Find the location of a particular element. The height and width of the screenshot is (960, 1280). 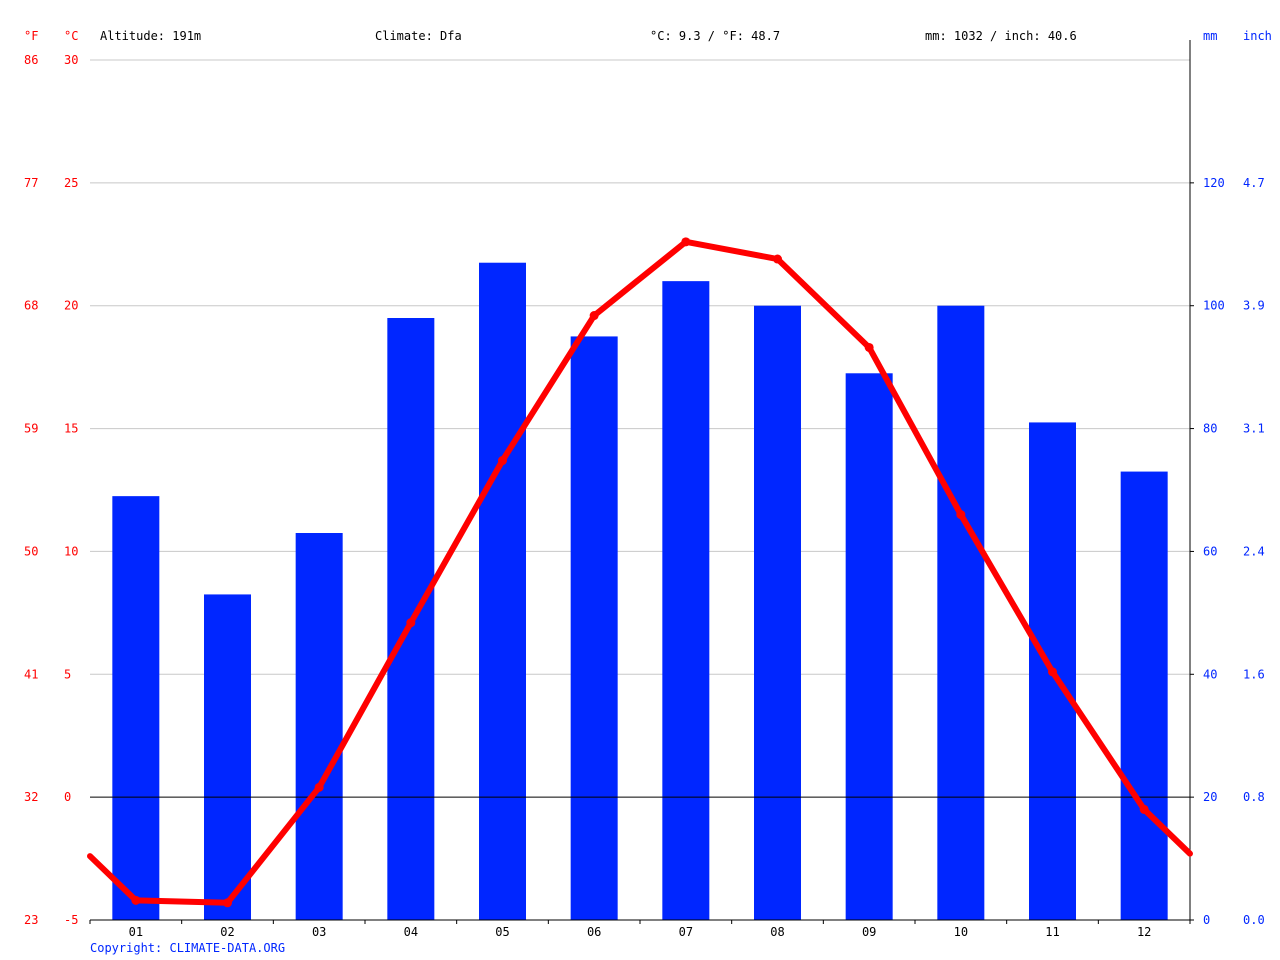

month-tick-label: 07 is located at coordinates (686, 932).